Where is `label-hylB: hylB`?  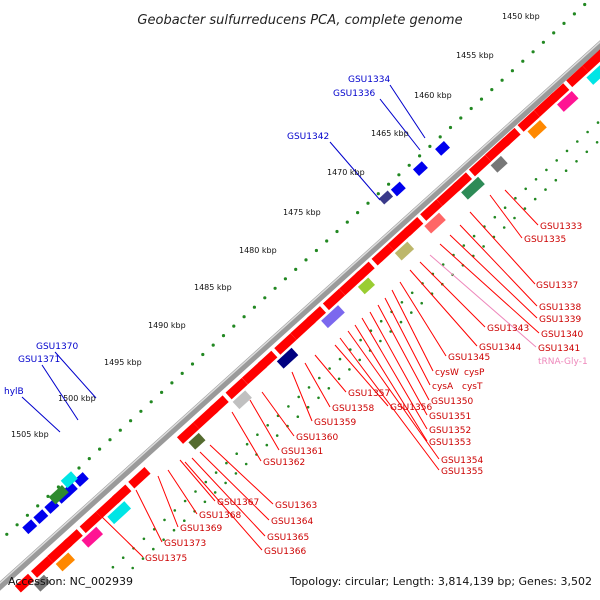 label-hylB: hylB is located at coordinates (14, 392).